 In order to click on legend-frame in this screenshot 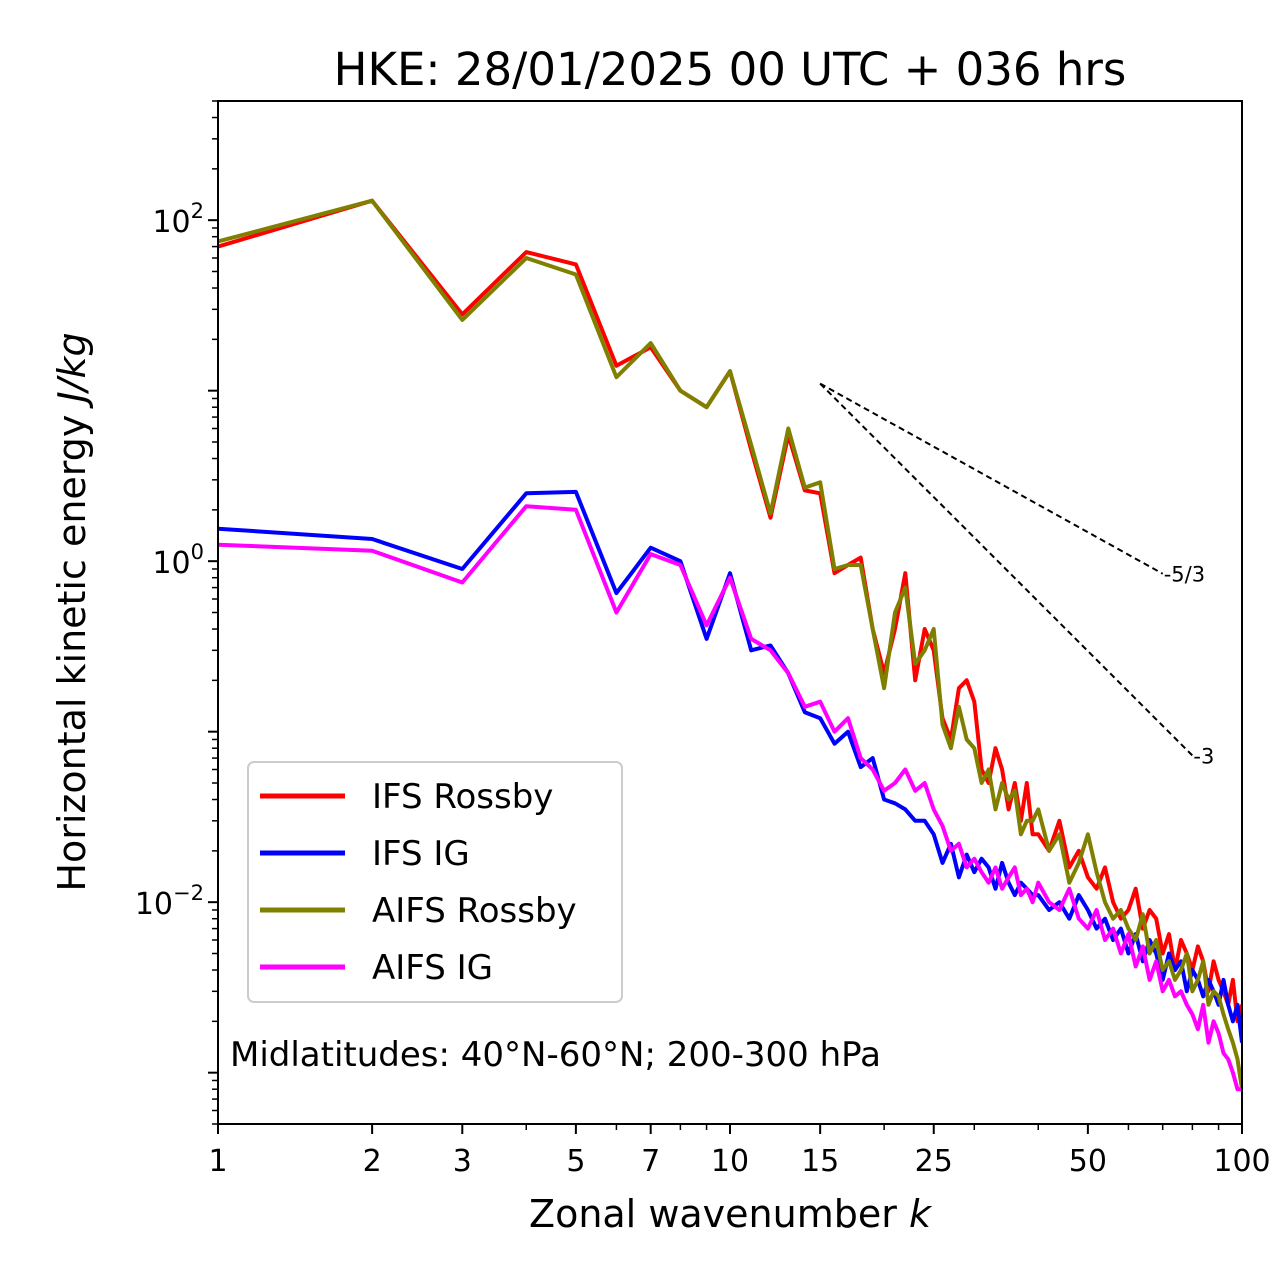, I will do `click(435, 882)`.